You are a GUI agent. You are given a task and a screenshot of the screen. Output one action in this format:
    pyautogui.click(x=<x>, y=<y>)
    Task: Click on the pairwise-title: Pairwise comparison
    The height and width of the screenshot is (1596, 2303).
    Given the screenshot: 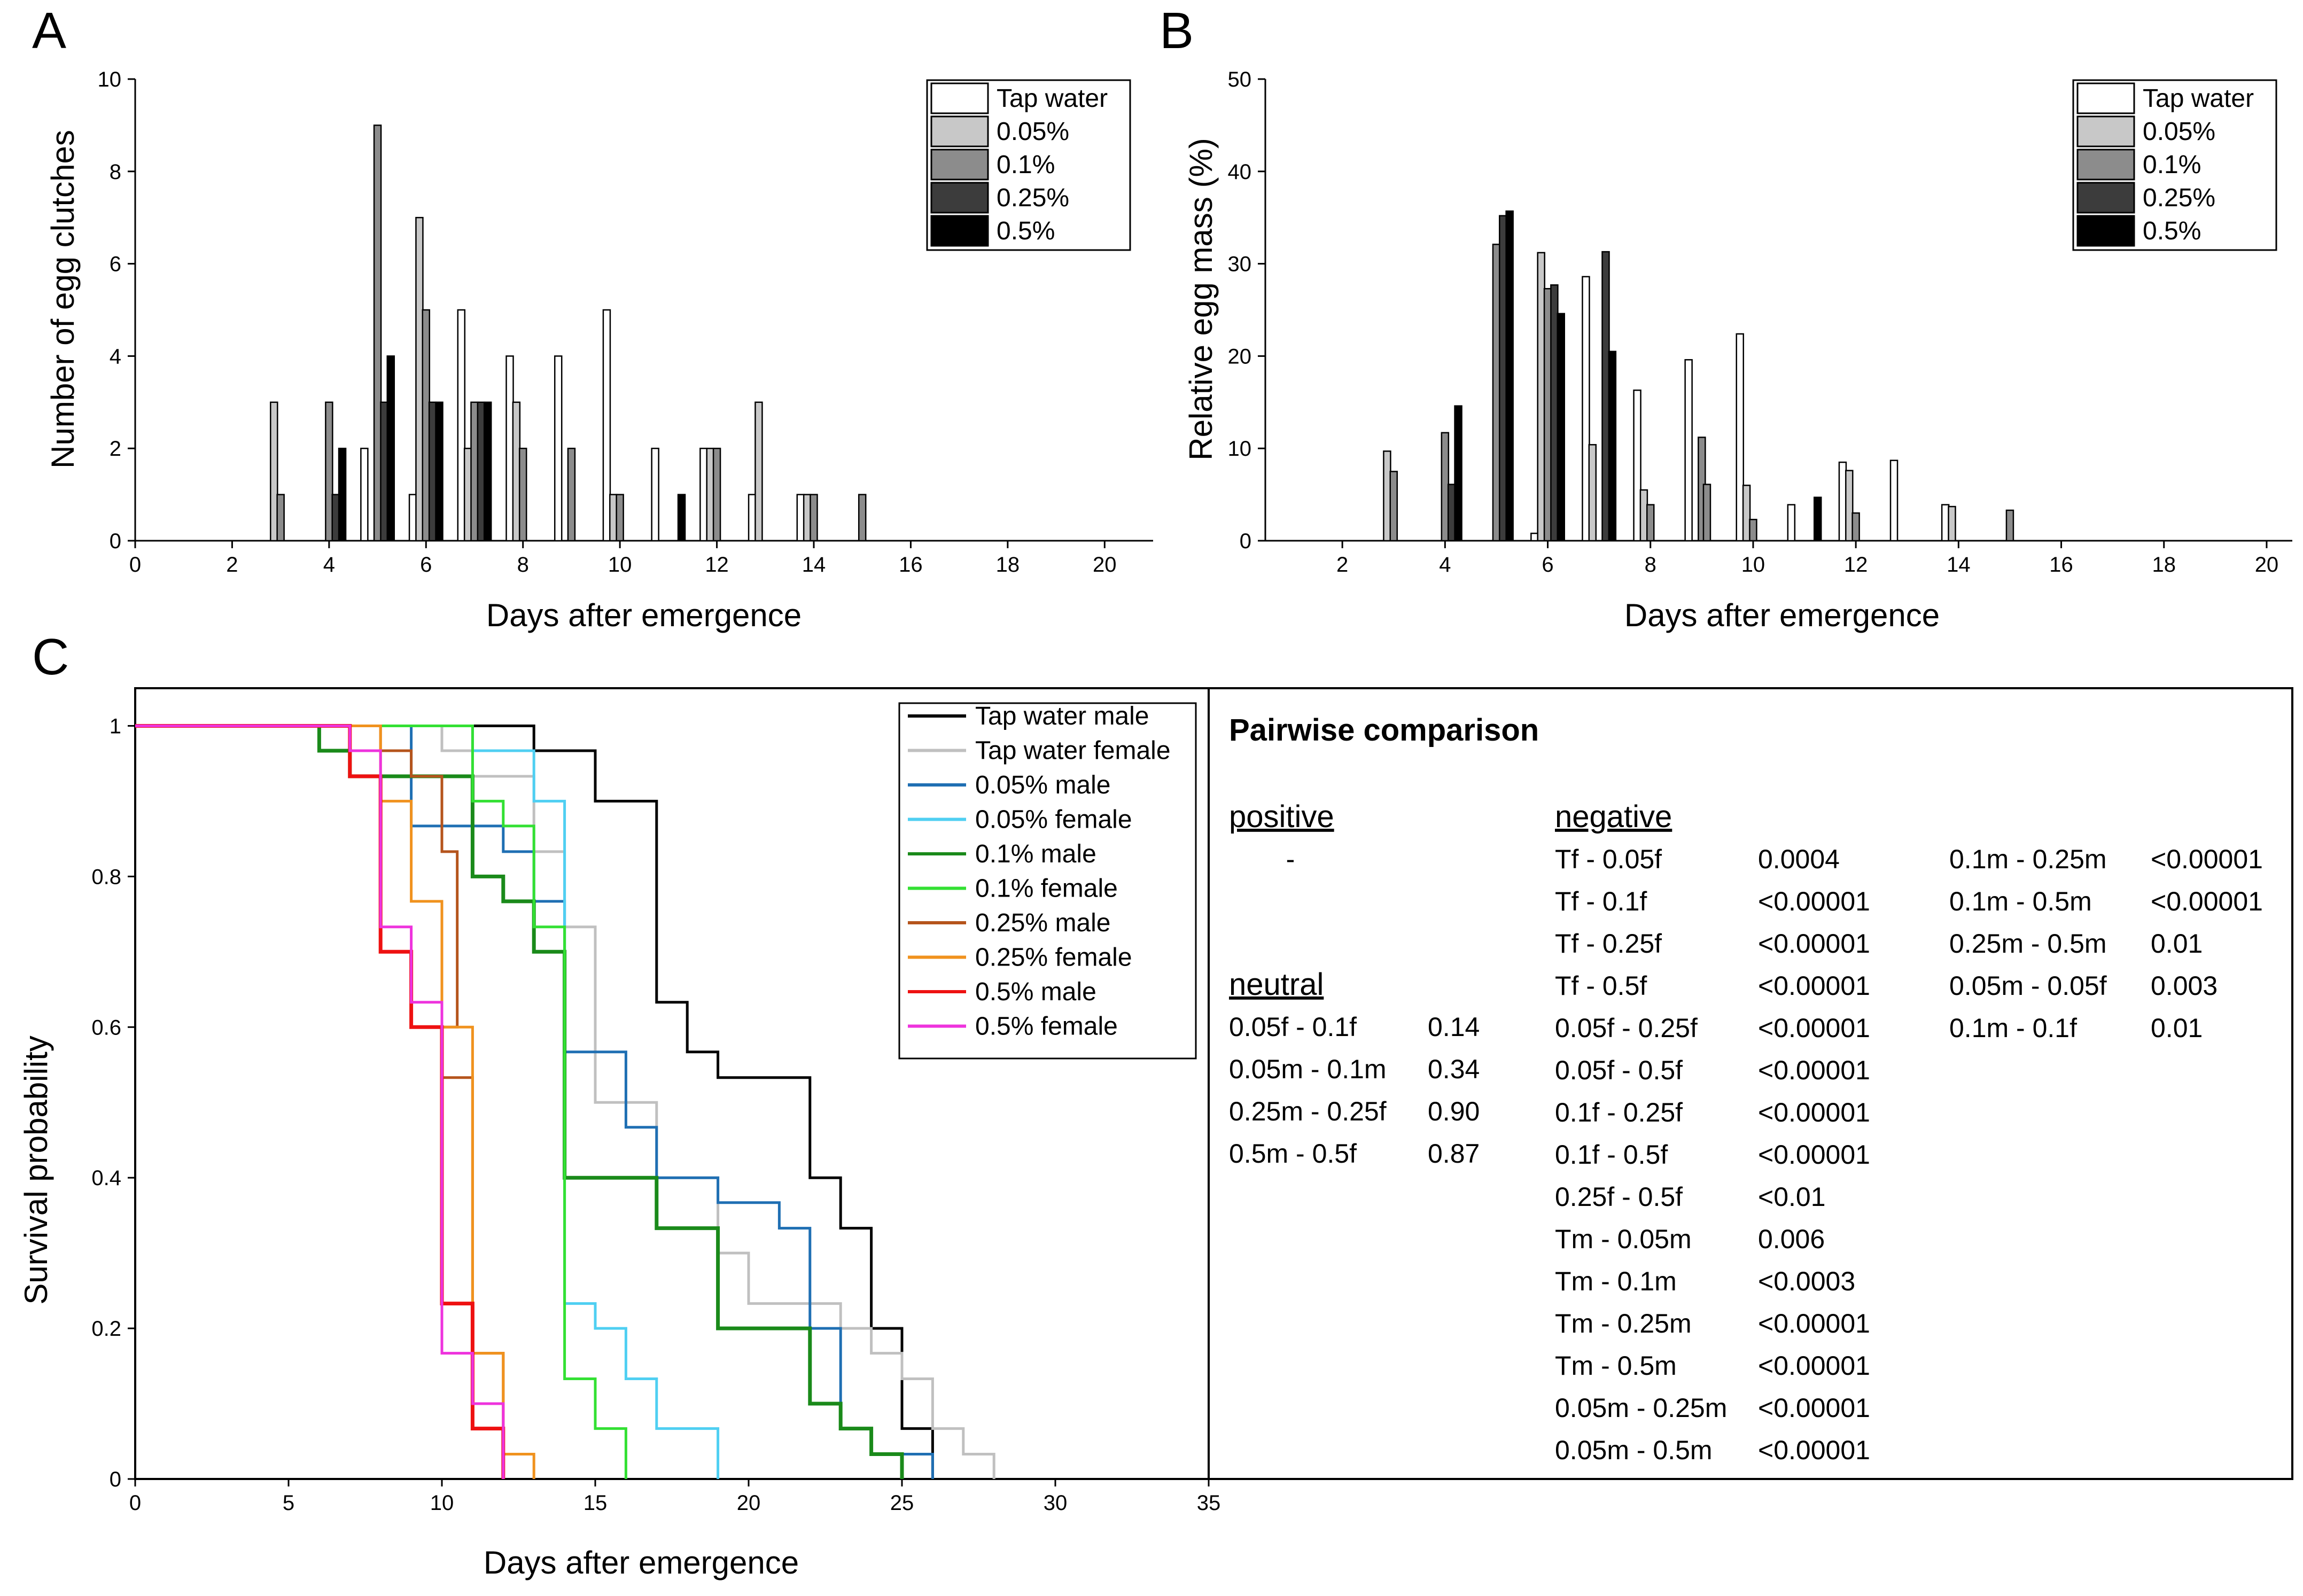 What is the action you would take?
    pyautogui.click(x=1384, y=730)
    